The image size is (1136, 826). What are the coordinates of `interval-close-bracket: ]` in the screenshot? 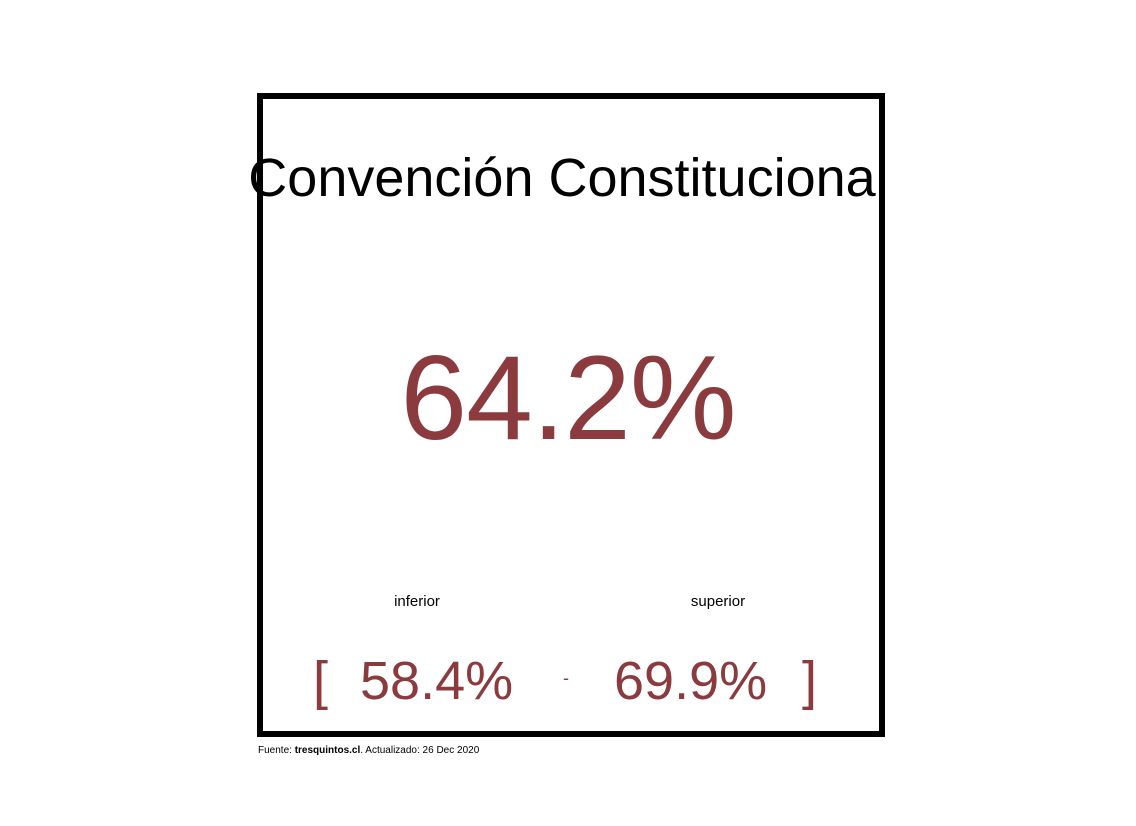 It's located at (810, 681).